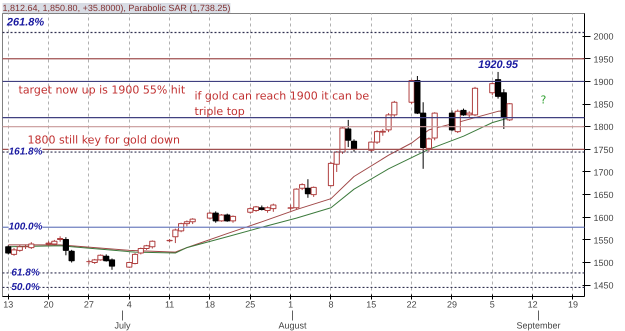 The image size is (625, 331). I want to click on annotation: 1920.95, so click(498, 64).